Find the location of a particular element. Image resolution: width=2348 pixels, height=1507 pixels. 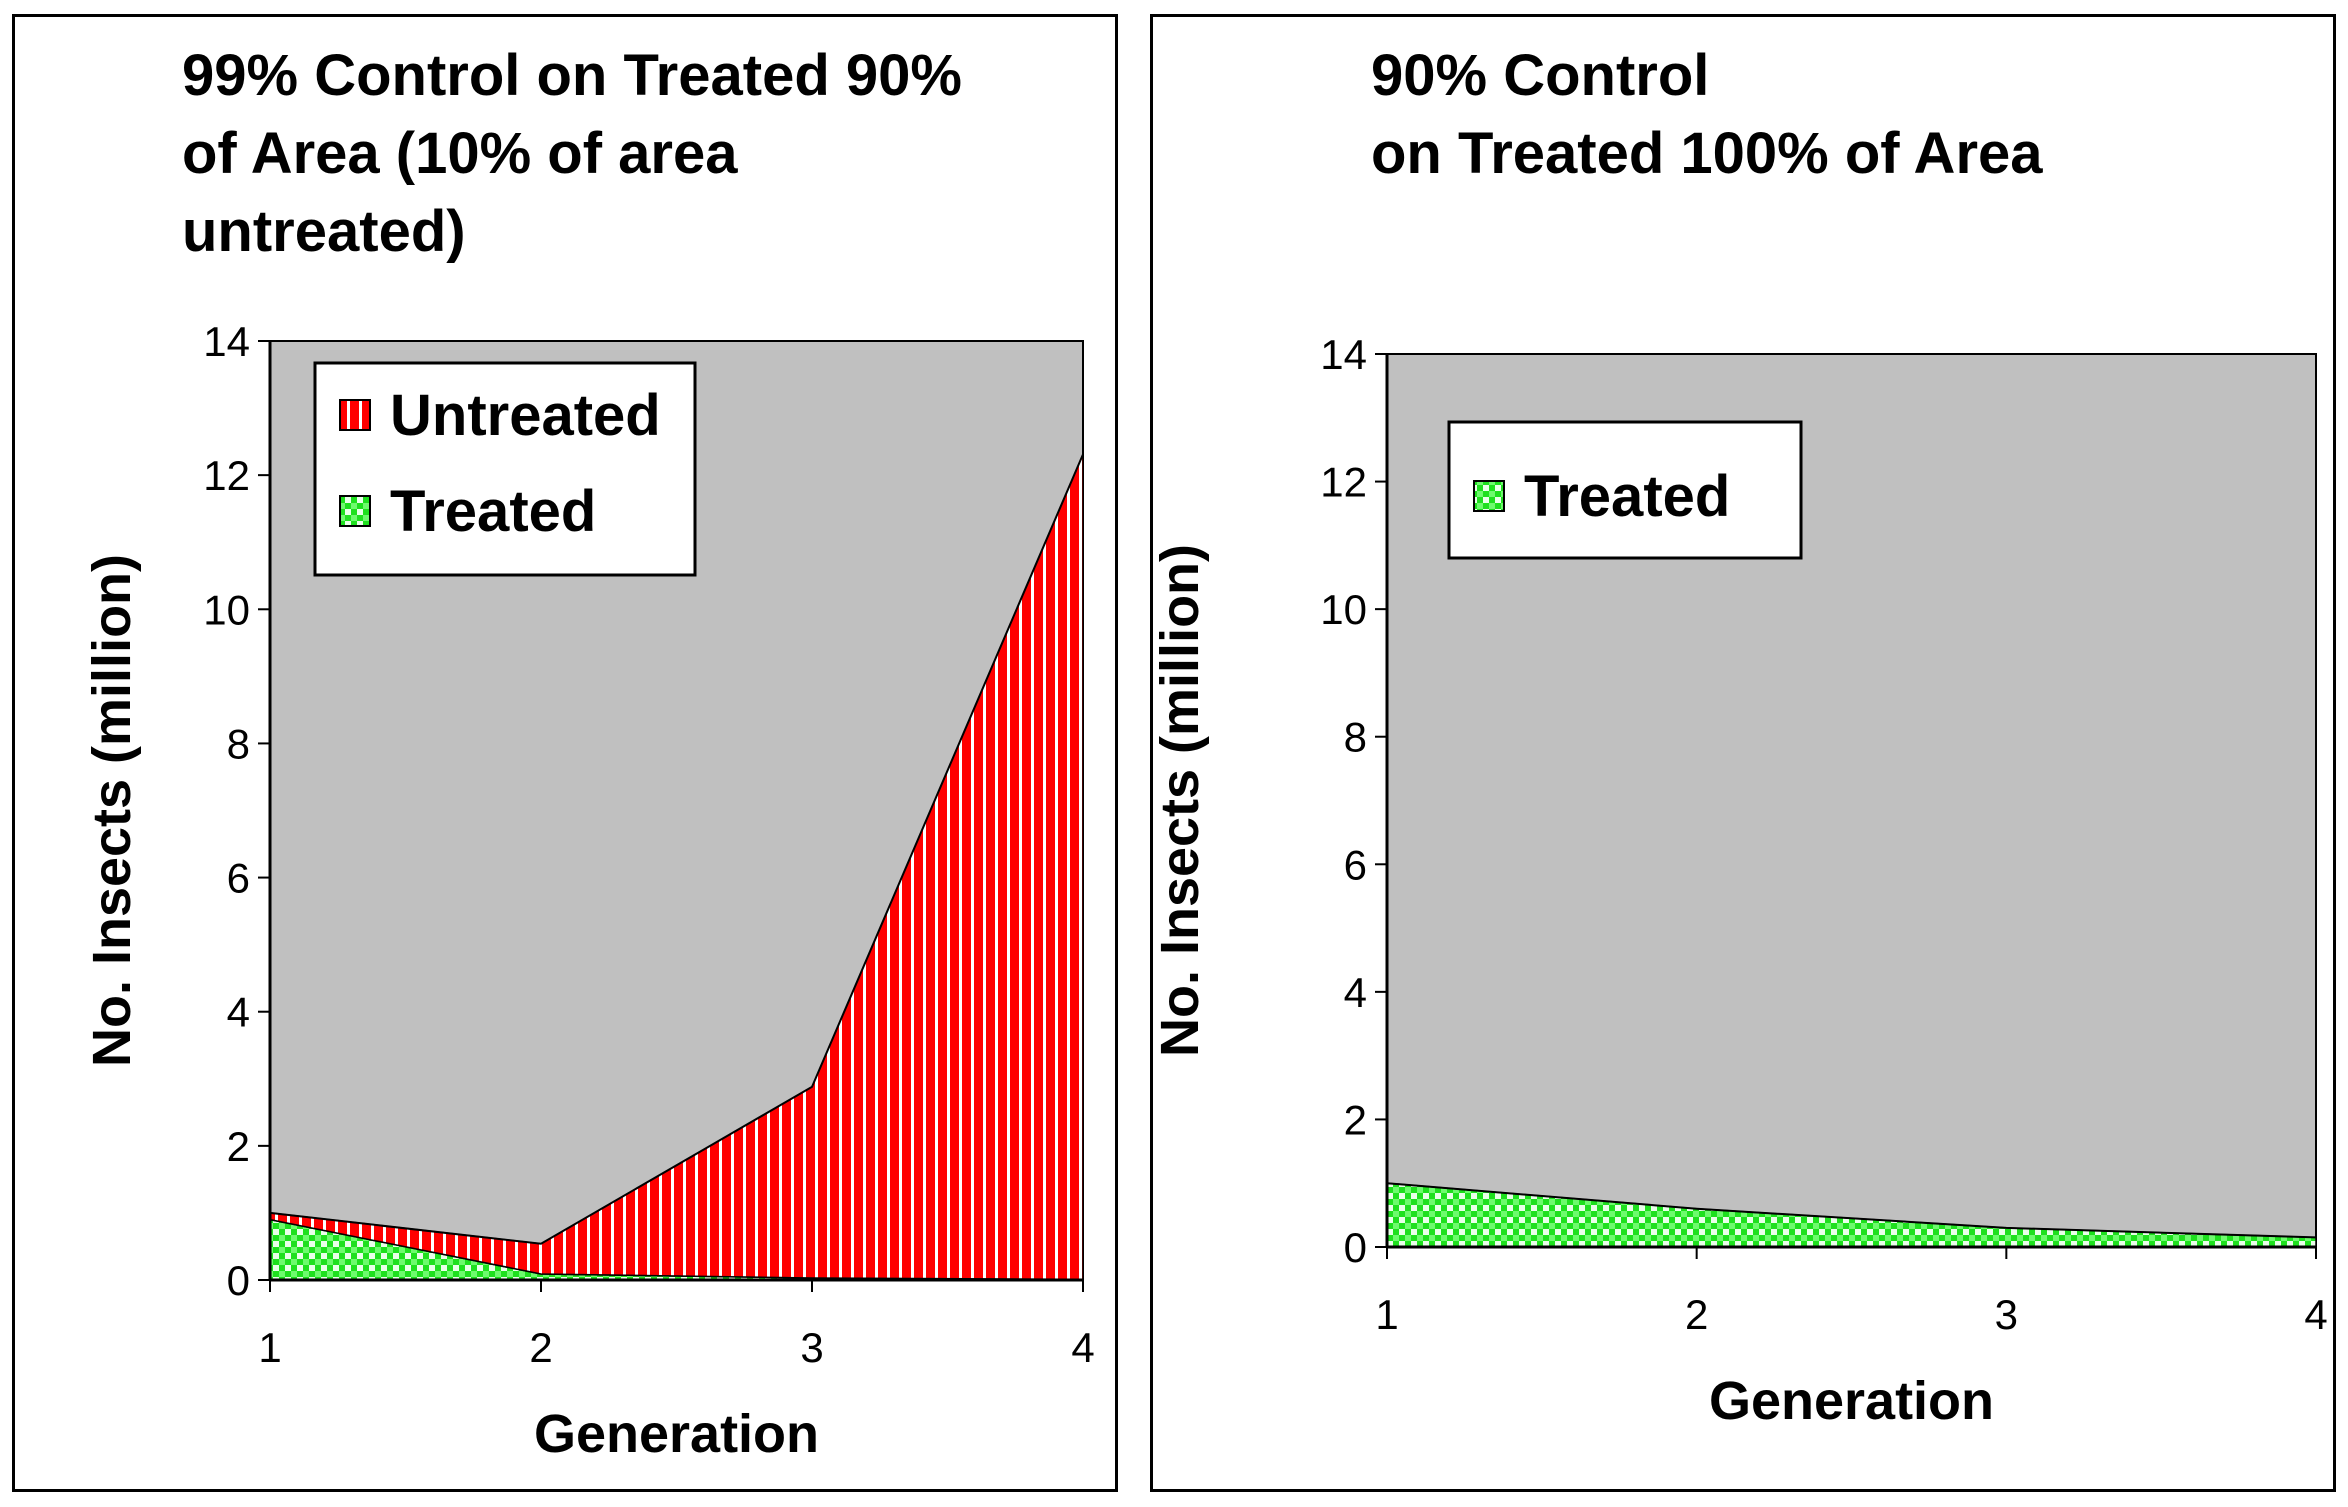

title-line: 90% Control is located at coordinates (1540, 75).